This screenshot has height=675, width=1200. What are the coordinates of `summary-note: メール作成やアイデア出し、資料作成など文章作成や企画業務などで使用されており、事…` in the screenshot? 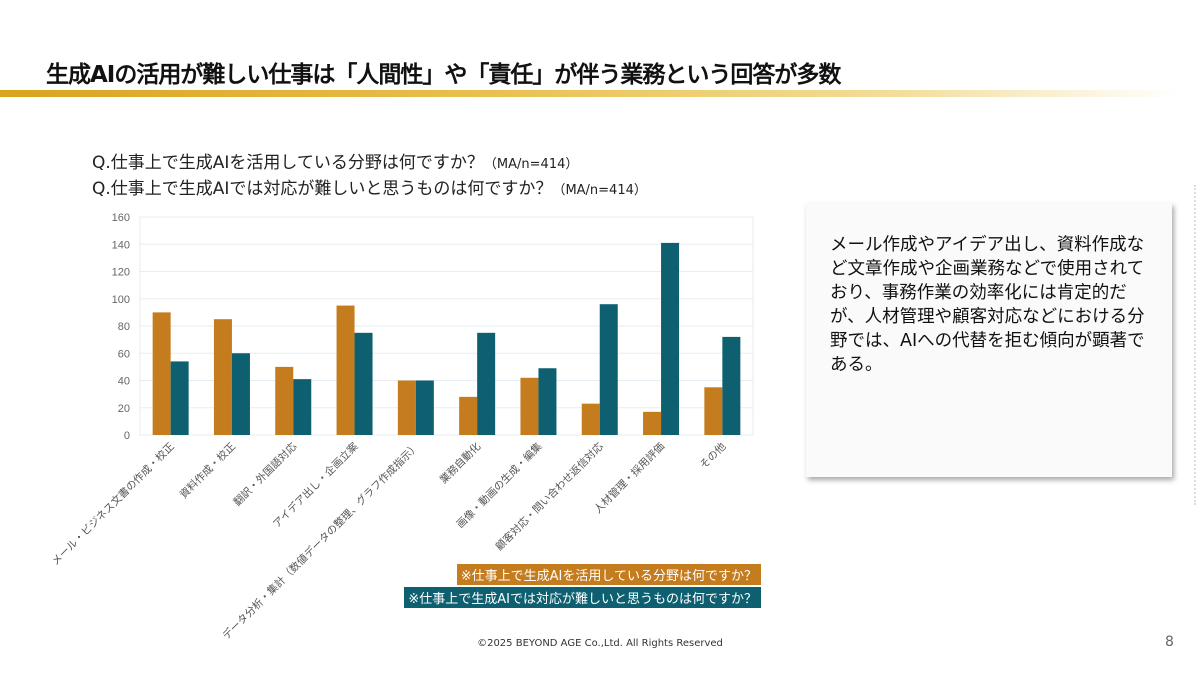 It's located at (989, 340).